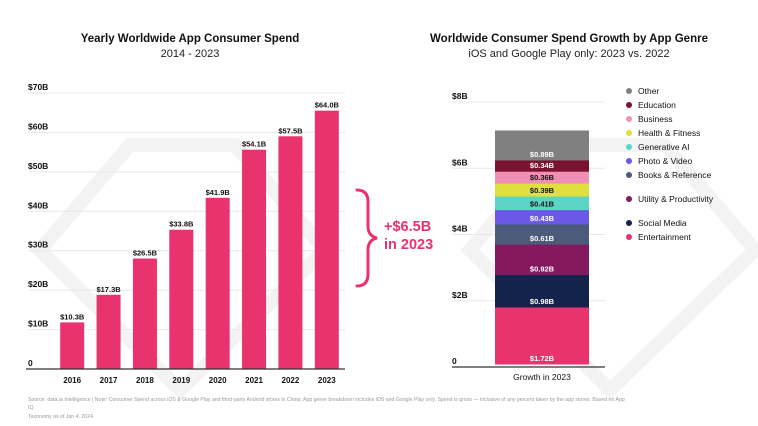 This screenshot has height=426, width=758. What do you see at coordinates (38, 324) in the screenshot?
I see `y-tick-label: $10B` at bounding box center [38, 324].